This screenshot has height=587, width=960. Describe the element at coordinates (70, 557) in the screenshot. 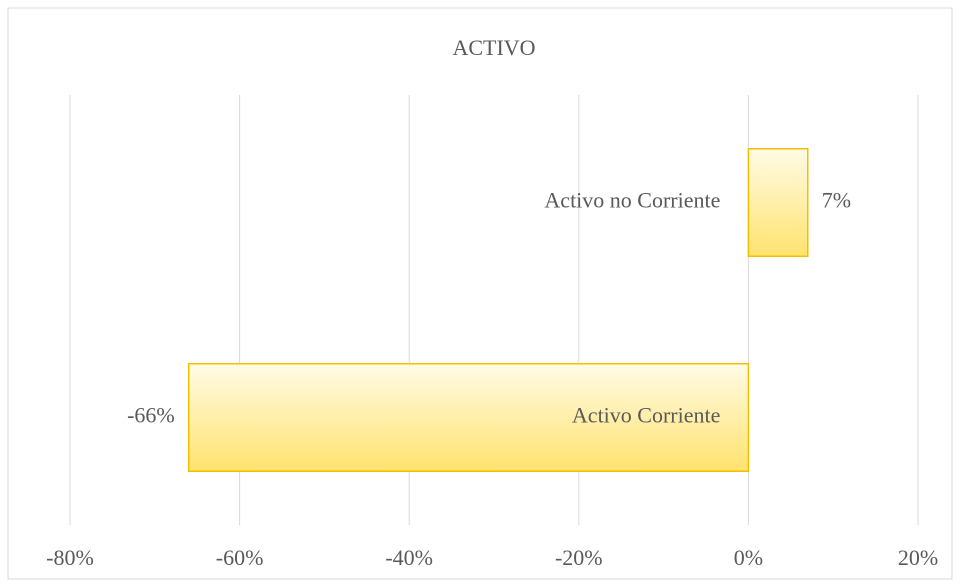

I see `x-tick-label: -80%` at that location.